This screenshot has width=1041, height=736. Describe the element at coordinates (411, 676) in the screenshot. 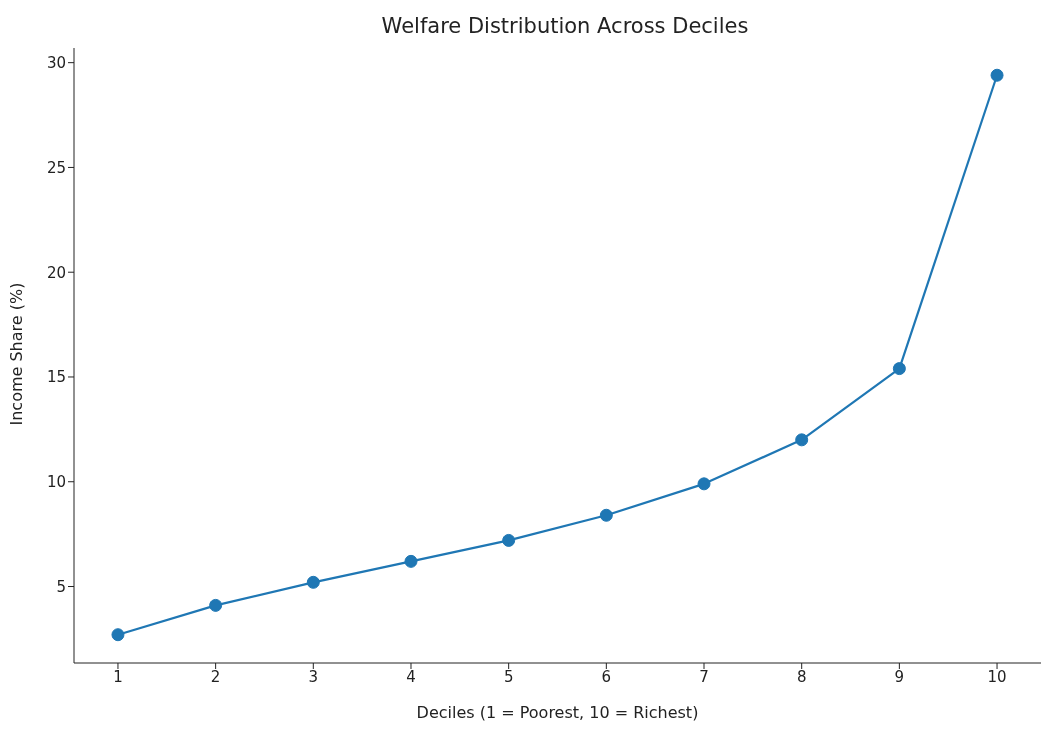

I see `x-tick-label: 4` at that location.